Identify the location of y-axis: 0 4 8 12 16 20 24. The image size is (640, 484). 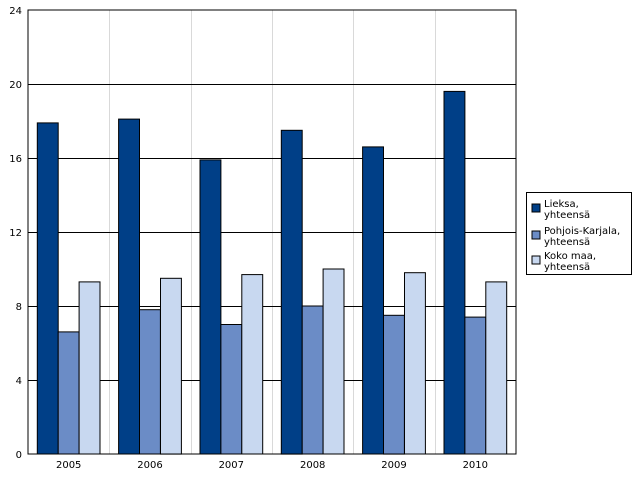
(15, 233).